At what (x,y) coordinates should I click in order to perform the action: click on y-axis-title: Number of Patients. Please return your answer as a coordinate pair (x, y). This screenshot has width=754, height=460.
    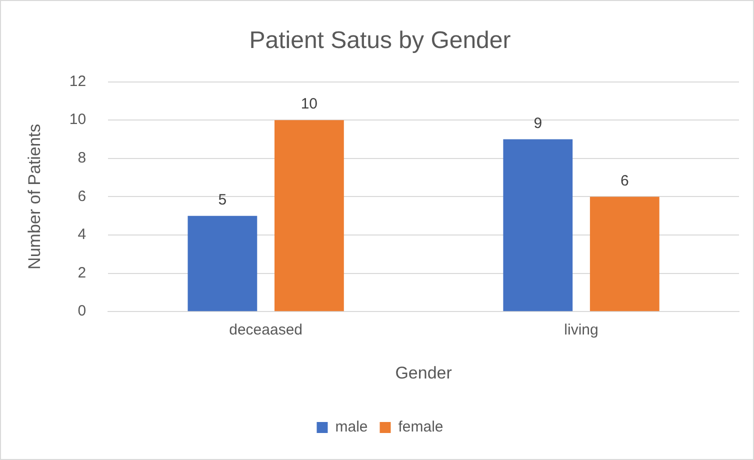
    Looking at the image, I should click on (34, 197).